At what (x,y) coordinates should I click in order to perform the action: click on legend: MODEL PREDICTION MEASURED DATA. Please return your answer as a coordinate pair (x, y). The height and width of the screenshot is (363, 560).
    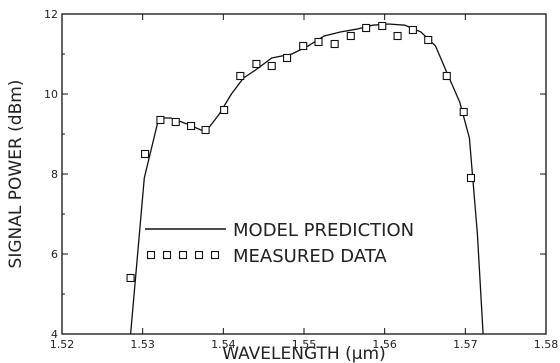
    Looking at the image, I should click on (279, 243).